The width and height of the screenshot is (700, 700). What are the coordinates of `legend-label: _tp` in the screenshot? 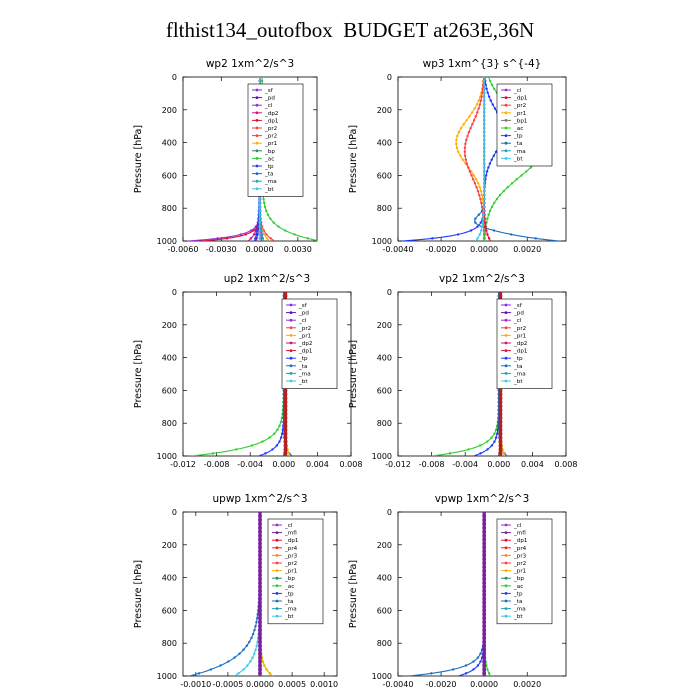 It's located at (269, 167).